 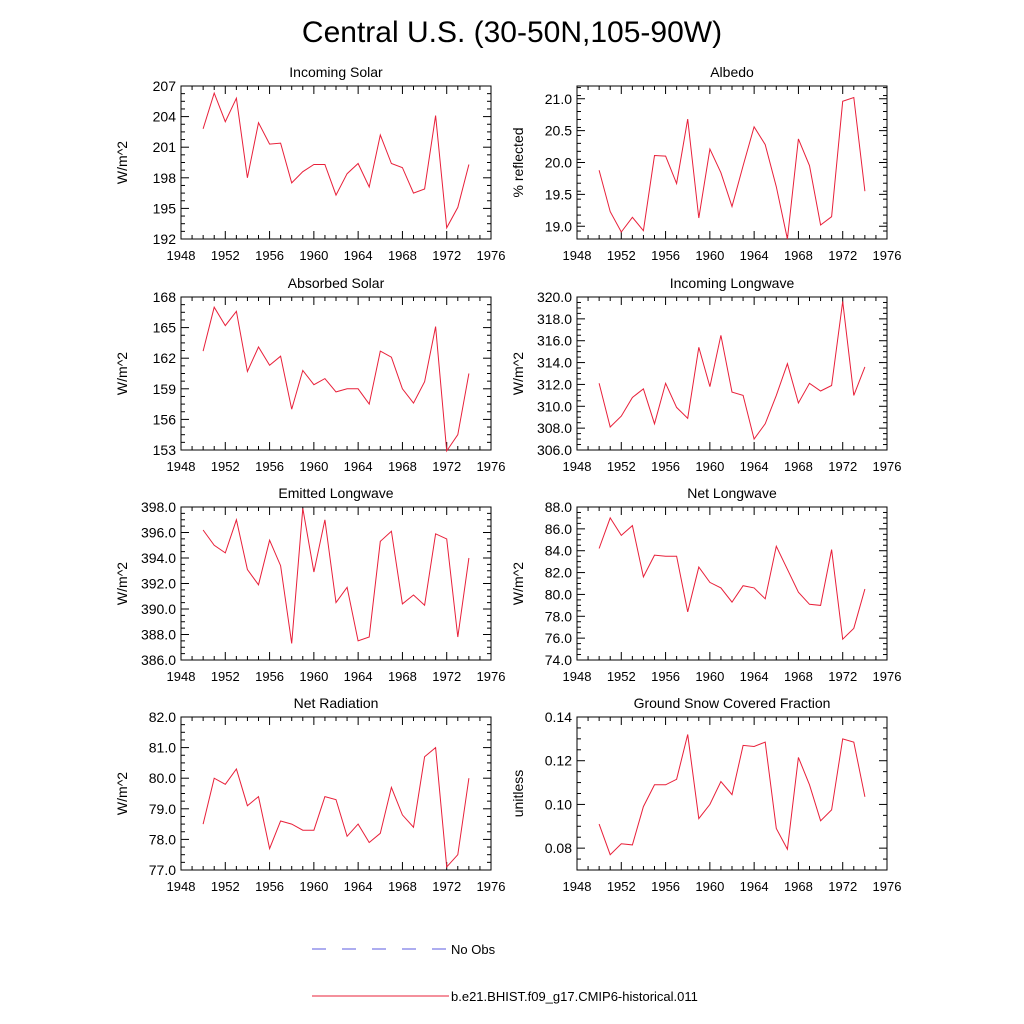 What do you see at coordinates (336, 283) in the screenshot?
I see `panel-title: Absorbed Solar` at bounding box center [336, 283].